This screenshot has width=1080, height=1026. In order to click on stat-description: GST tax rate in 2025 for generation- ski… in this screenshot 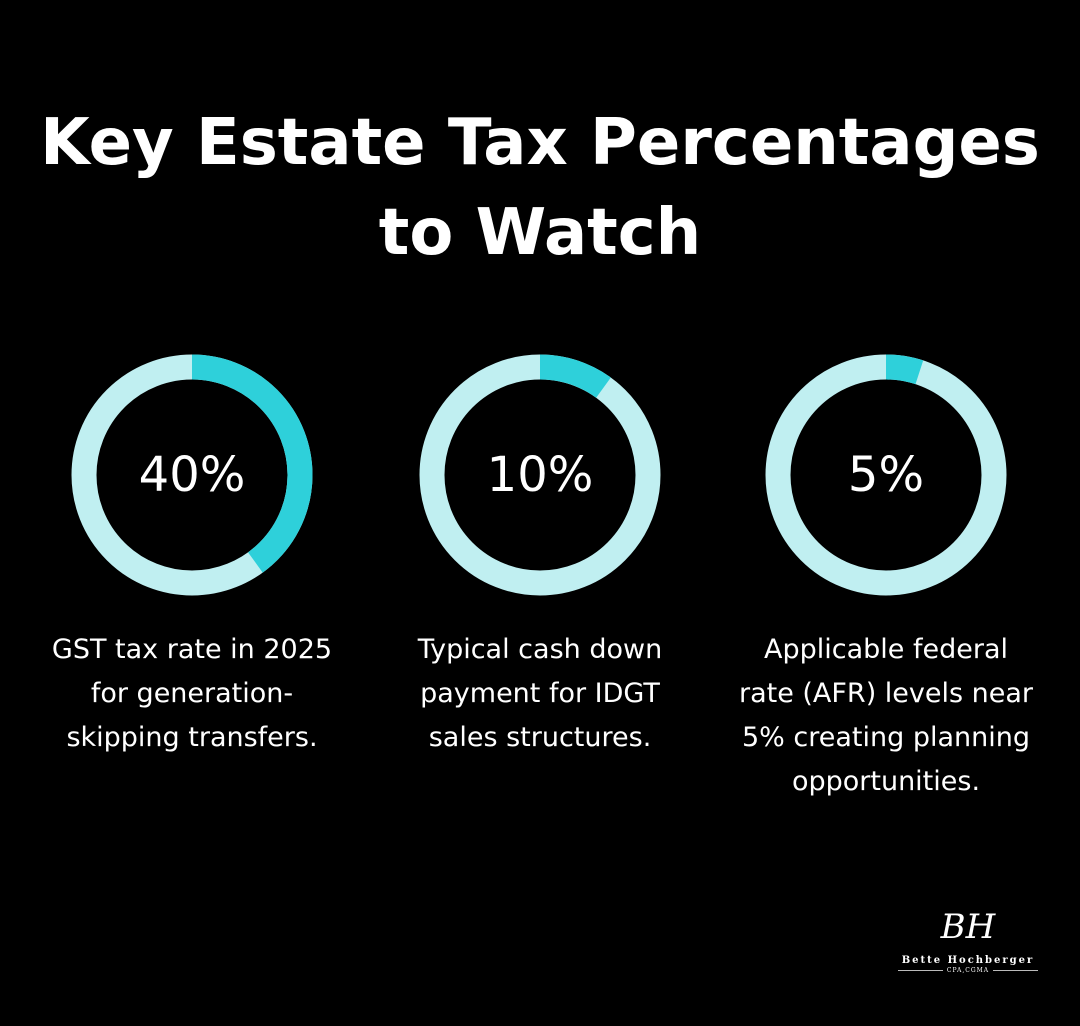, I will do `click(192, 694)`.